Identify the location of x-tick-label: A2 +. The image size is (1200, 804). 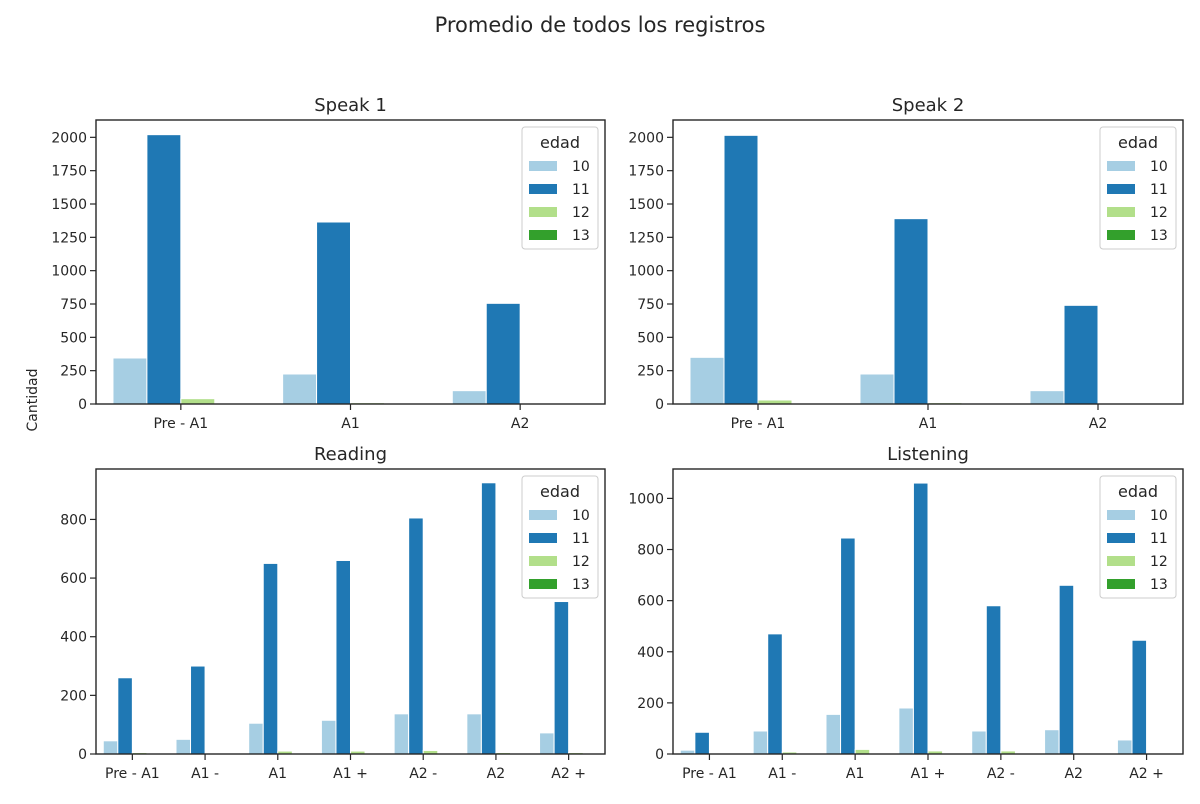
(568, 774).